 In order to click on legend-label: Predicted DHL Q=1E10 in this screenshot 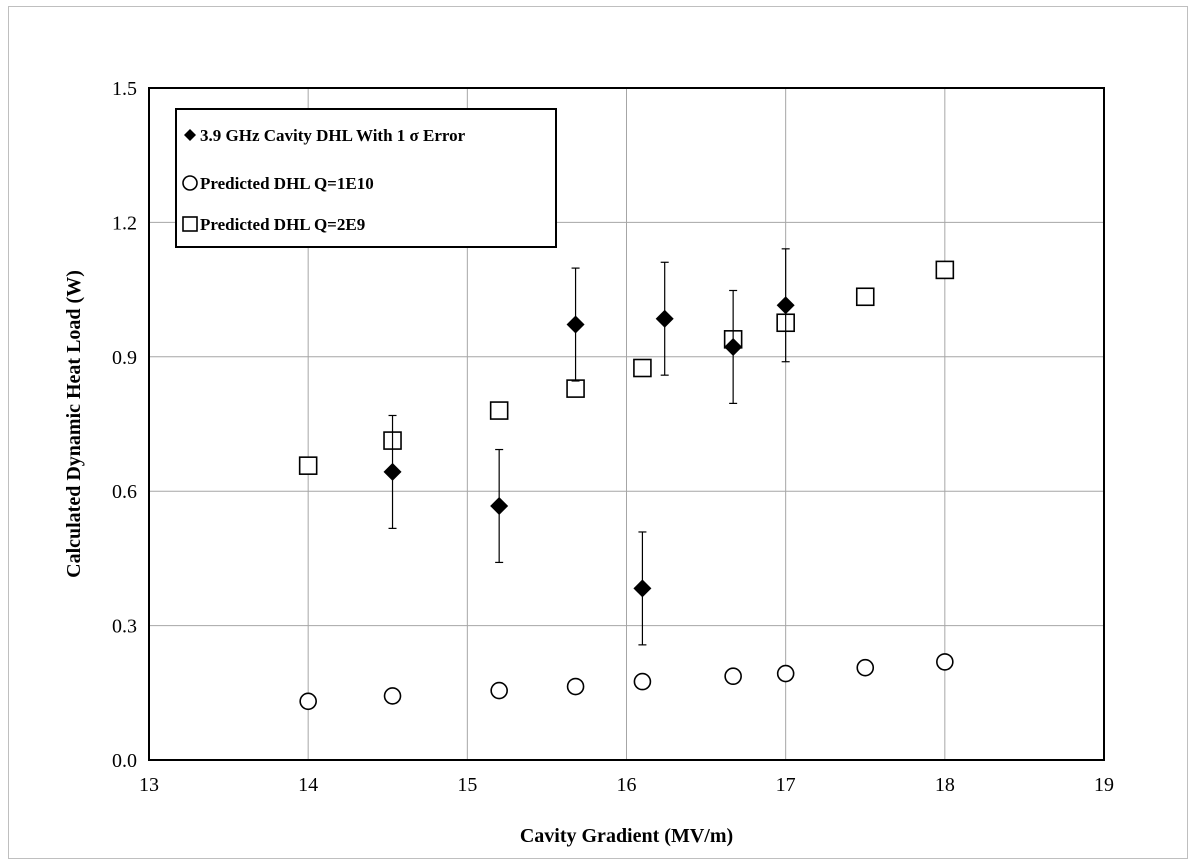, I will do `click(287, 183)`.